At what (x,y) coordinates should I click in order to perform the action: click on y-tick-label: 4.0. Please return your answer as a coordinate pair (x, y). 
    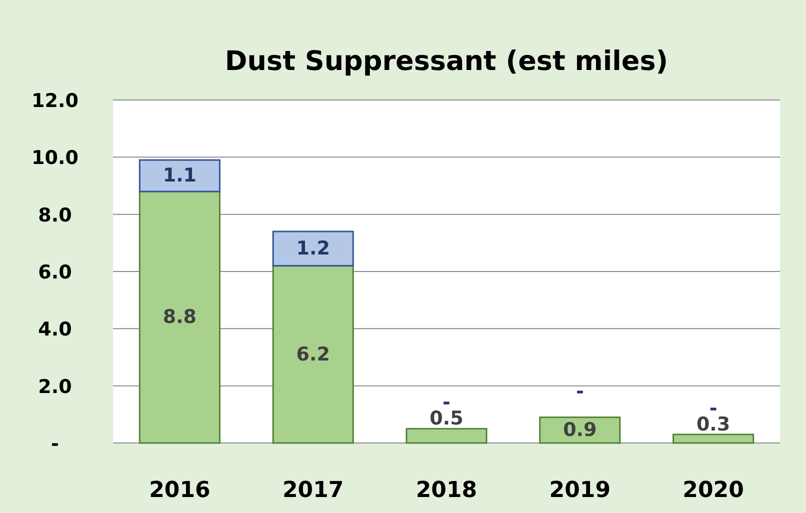
    Looking at the image, I should click on (55, 329).